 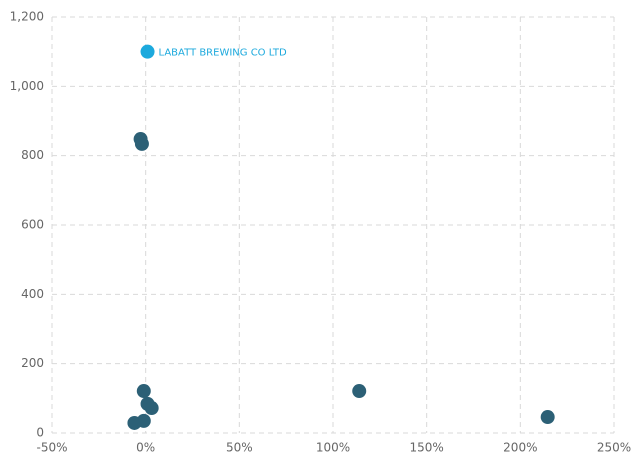 I want to click on x-tick-label: 100%, so click(x=333, y=448).